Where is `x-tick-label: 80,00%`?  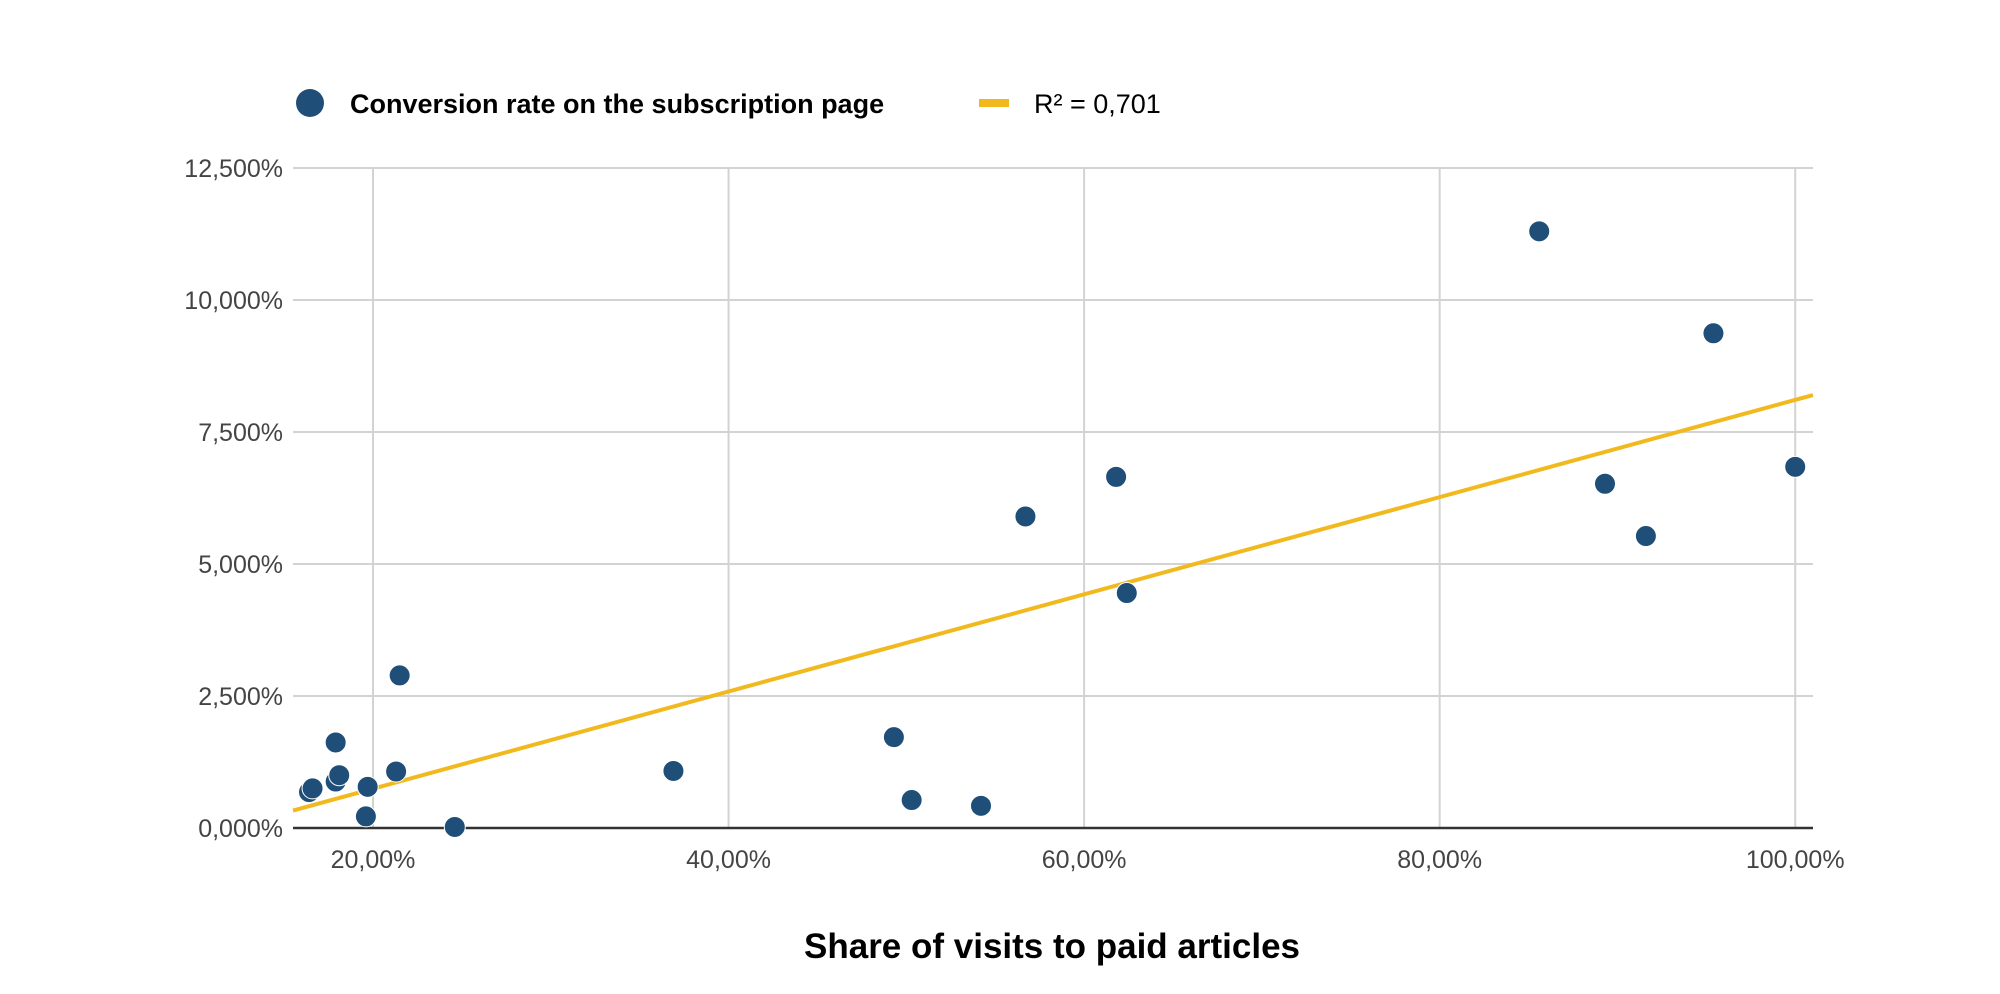 x-tick-label: 80,00% is located at coordinates (1439, 860).